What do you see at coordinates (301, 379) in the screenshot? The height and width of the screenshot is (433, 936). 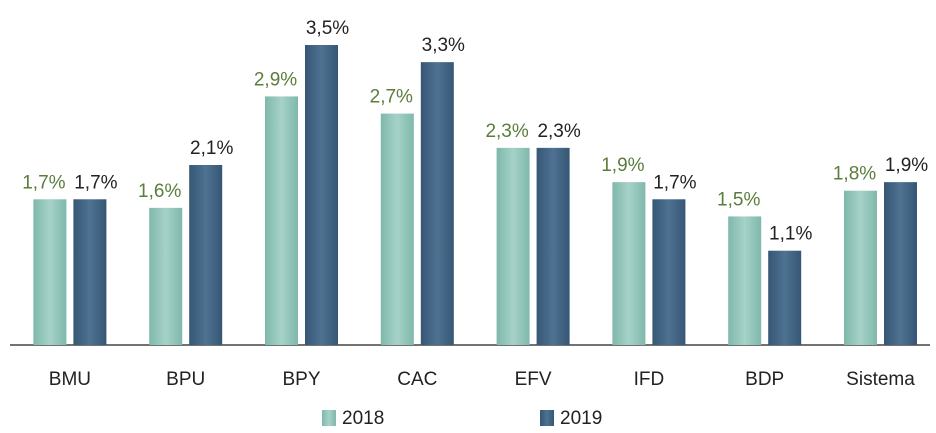 I see `x-tick-label: BPY` at bounding box center [301, 379].